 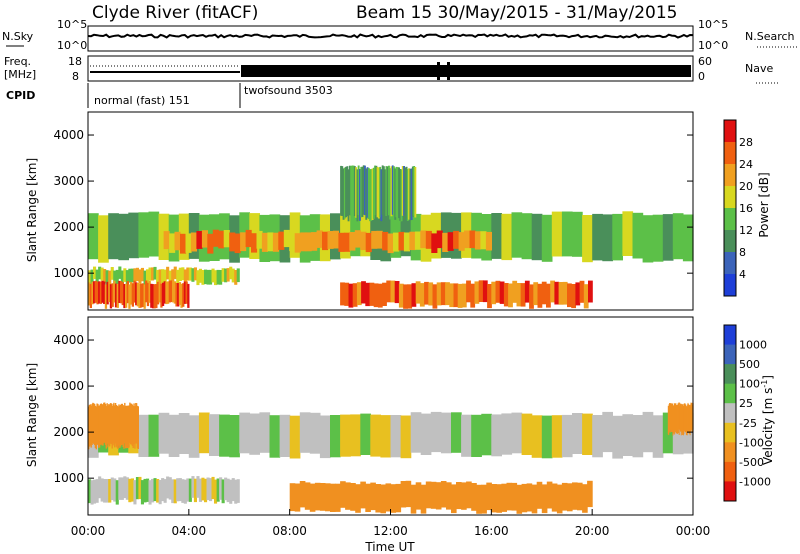 I want to click on freq-tick-bottom: 8, so click(x=75, y=76).